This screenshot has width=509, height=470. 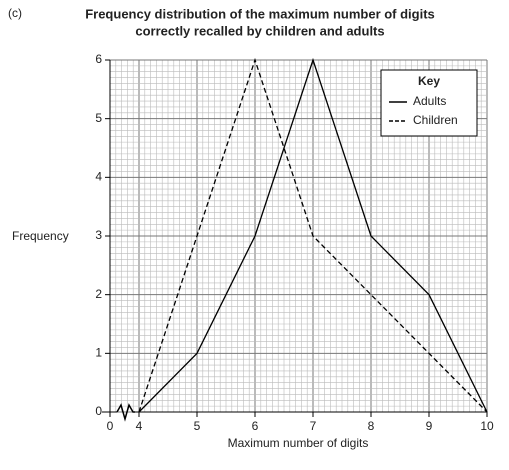 What do you see at coordinates (429, 426) in the screenshot?
I see `x-tick-label: 9` at bounding box center [429, 426].